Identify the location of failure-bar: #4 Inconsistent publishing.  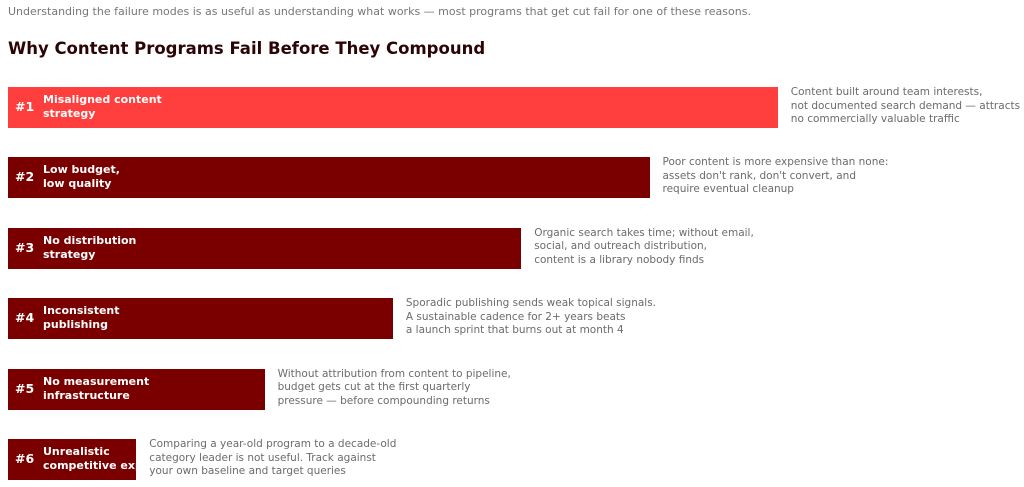
(200, 319).